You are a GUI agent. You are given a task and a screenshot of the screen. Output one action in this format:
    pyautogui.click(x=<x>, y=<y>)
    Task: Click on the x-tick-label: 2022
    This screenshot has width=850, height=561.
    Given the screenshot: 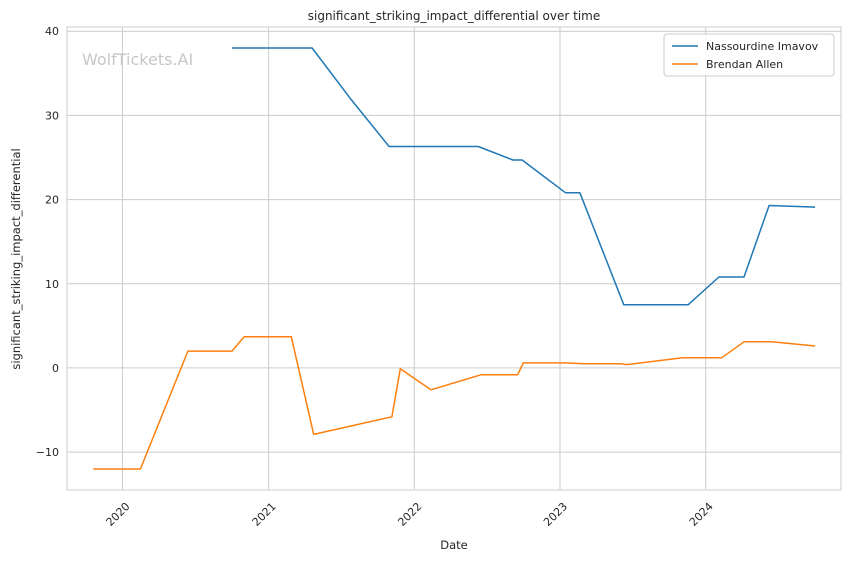 What is the action you would take?
    pyautogui.click(x=409, y=514)
    